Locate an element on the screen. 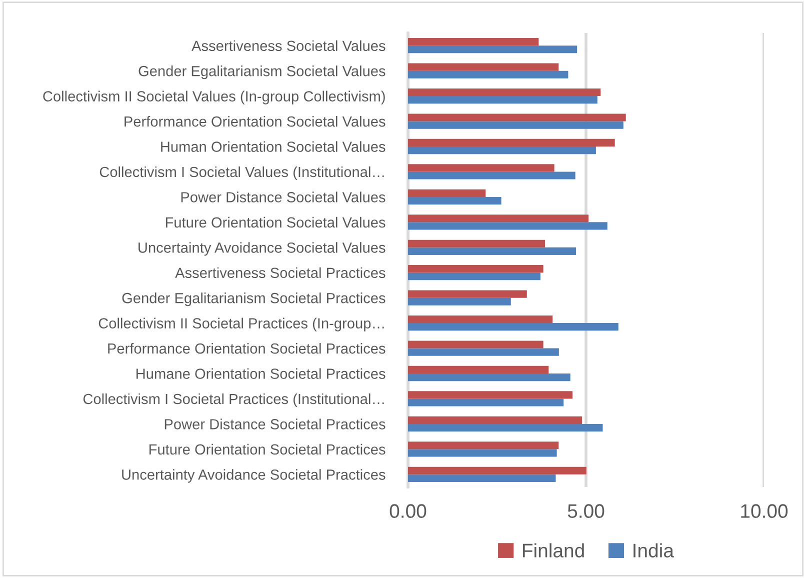 The image size is (806, 578). y-tick-label: Assertiveness Societal Practices is located at coordinates (280, 272).